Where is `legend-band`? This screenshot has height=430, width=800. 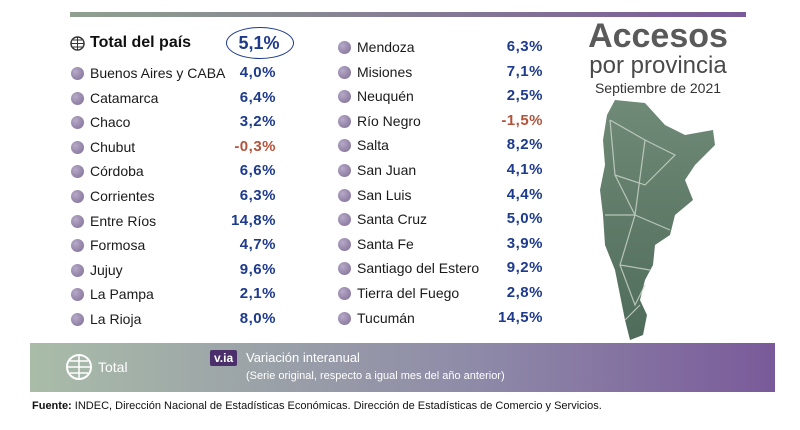 legend-band is located at coordinates (402, 367).